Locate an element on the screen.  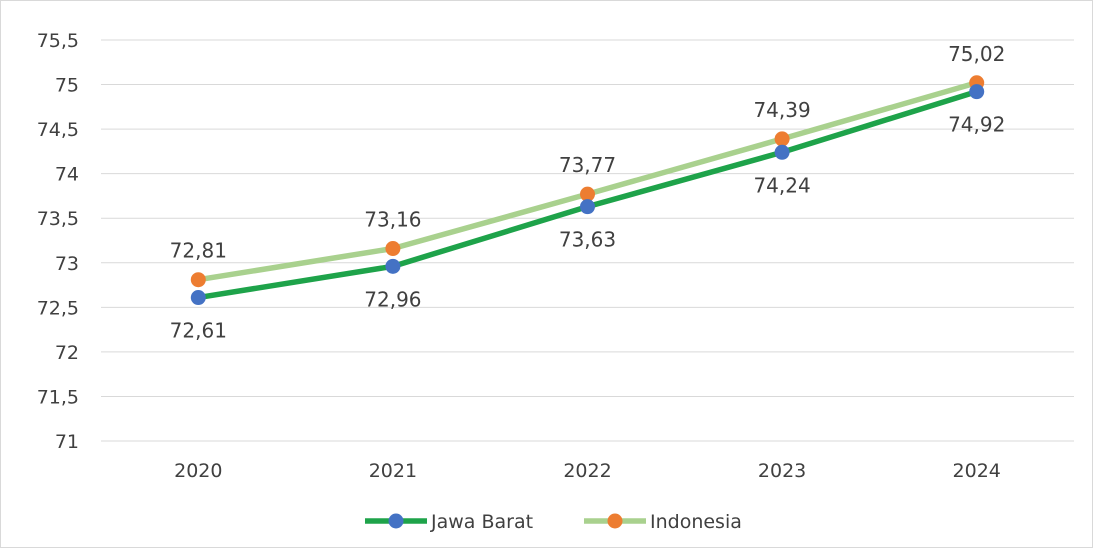
y-tick-label: 71 is located at coordinates (67, 442).